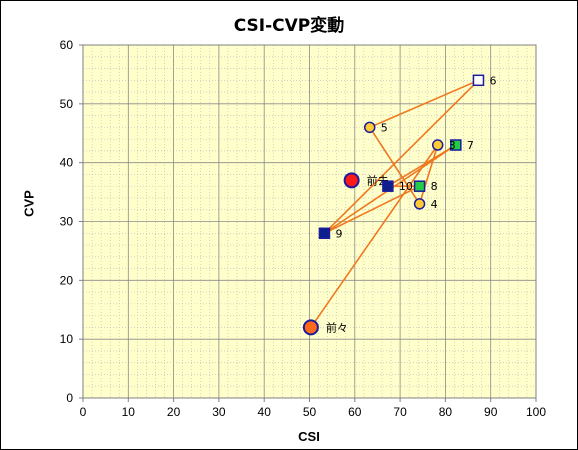  Describe the element at coordinates (265, 412) in the screenshot. I see `x-tick-label: 40` at that location.